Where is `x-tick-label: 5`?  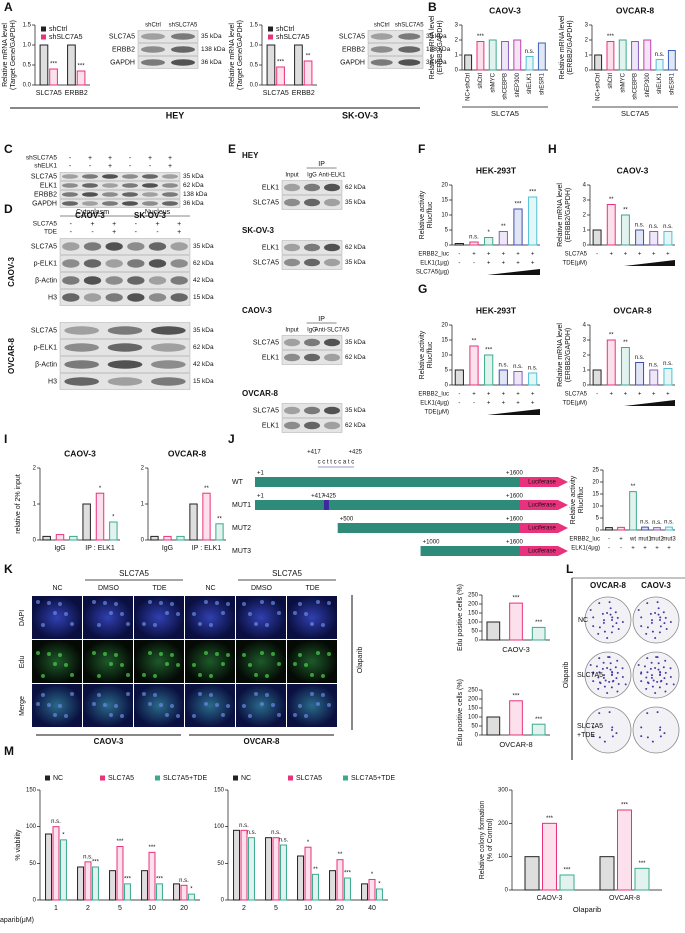
x-tick-label: 5 is located at coordinates (276, 908).